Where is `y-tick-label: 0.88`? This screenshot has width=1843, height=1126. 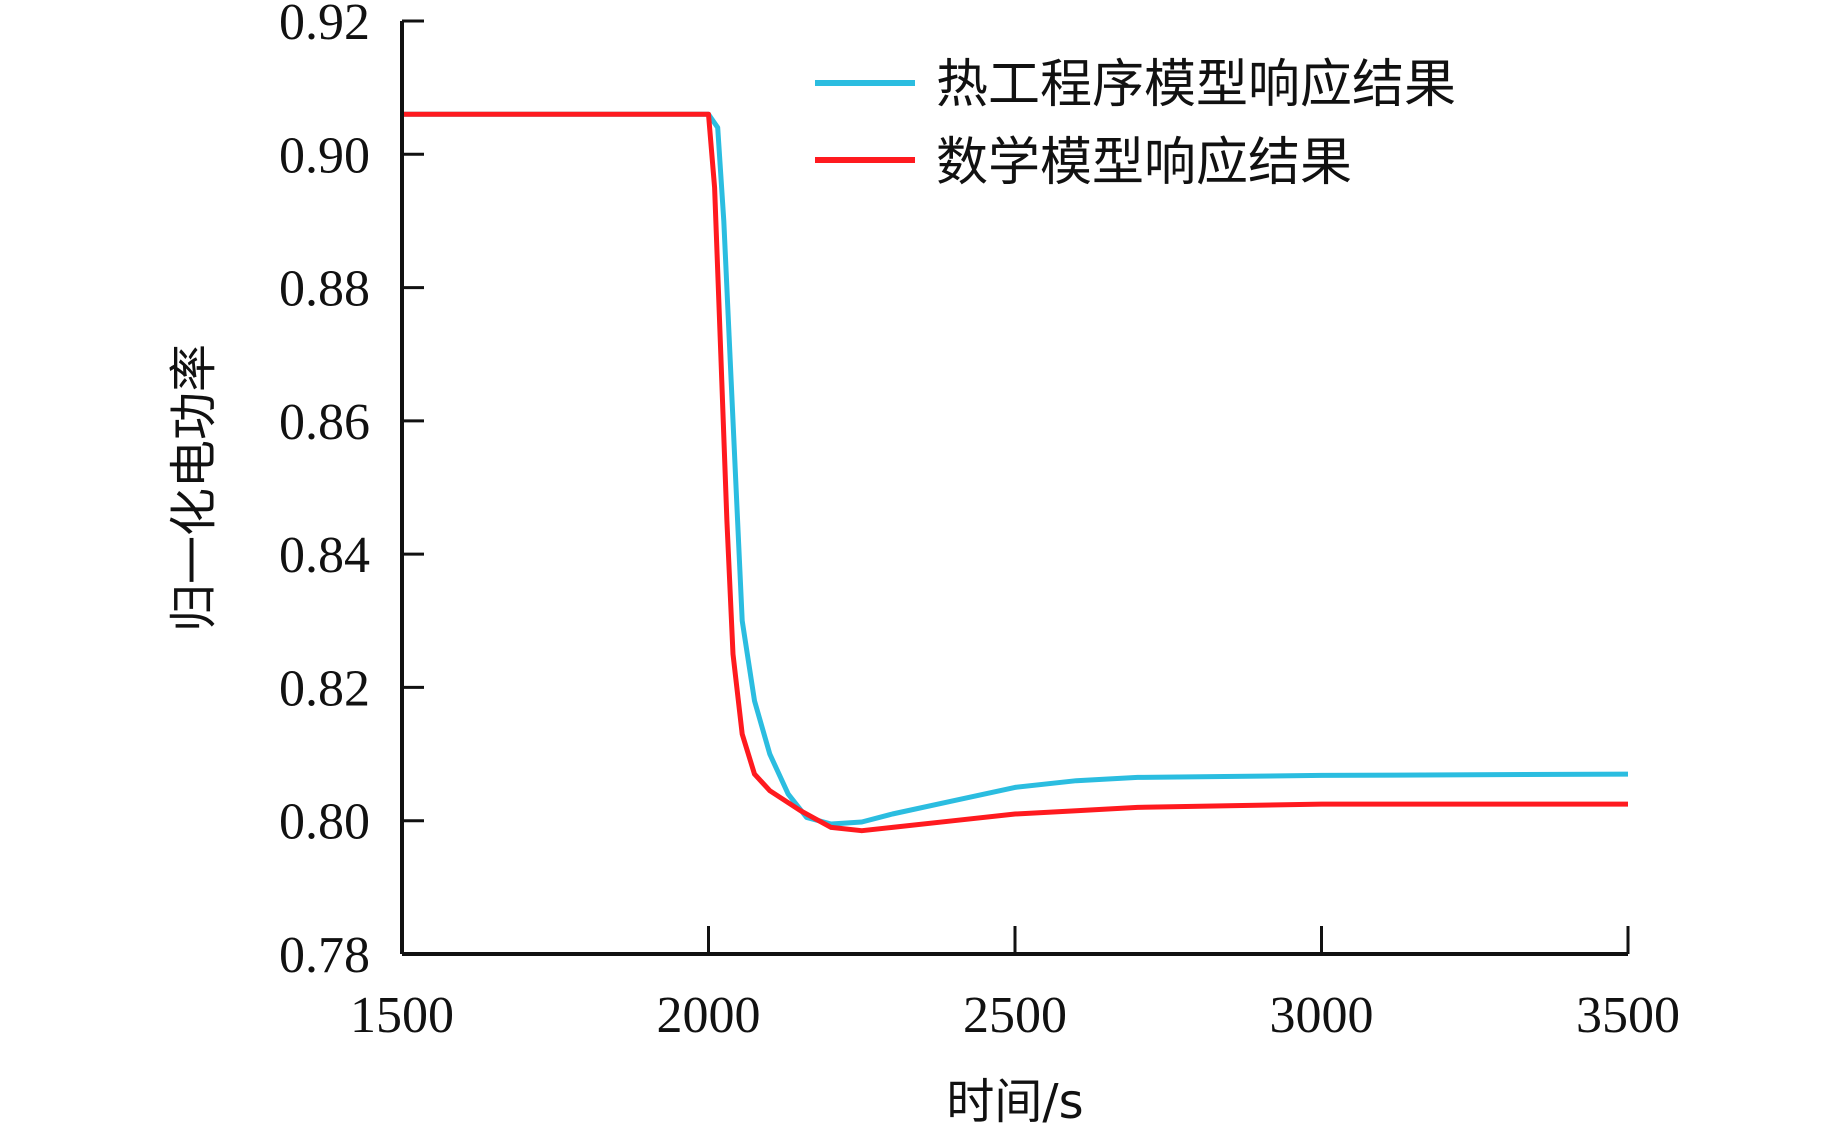
y-tick-label: 0.88 is located at coordinates (324, 289).